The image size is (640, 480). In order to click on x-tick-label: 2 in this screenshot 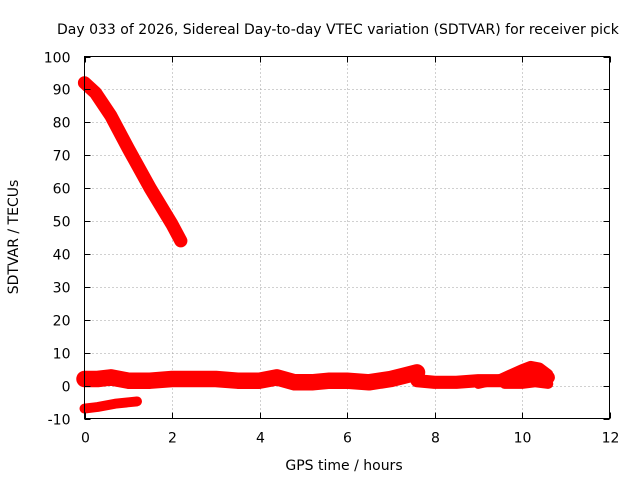, I will do `click(172, 439)`.